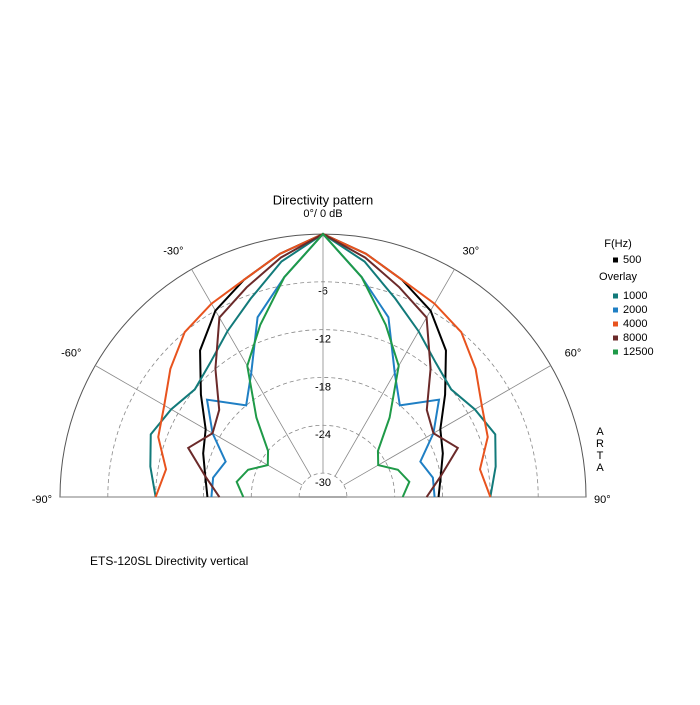  I want to click on r-tick-label: -30, so click(323, 483).